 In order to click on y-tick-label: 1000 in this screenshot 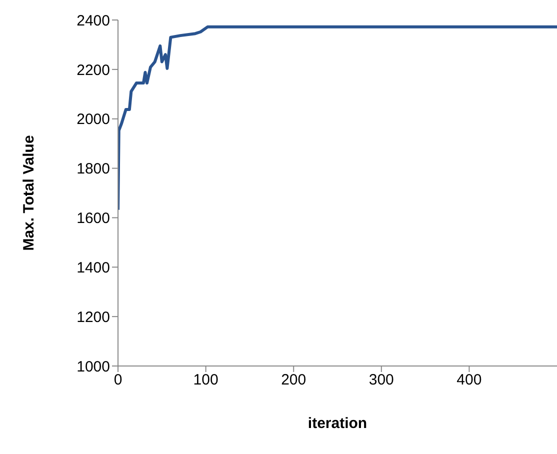, I will do `click(93, 367)`.